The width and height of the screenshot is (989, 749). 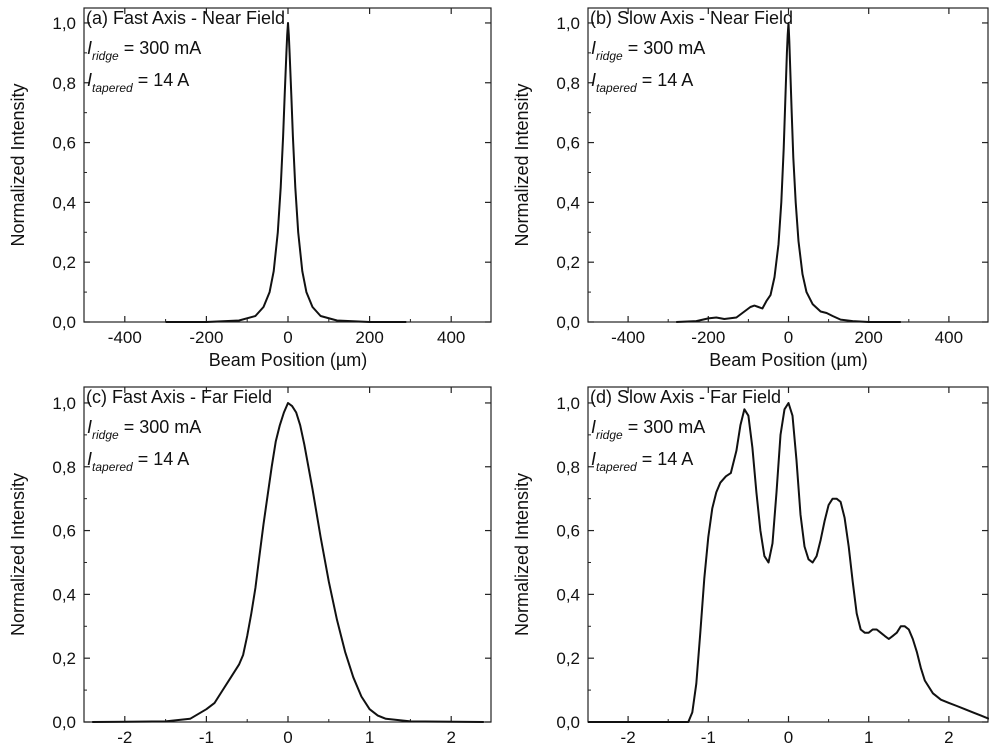 I want to click on panel-label: (c) Fast Axis - Far Field, so click(x=179, y=397).